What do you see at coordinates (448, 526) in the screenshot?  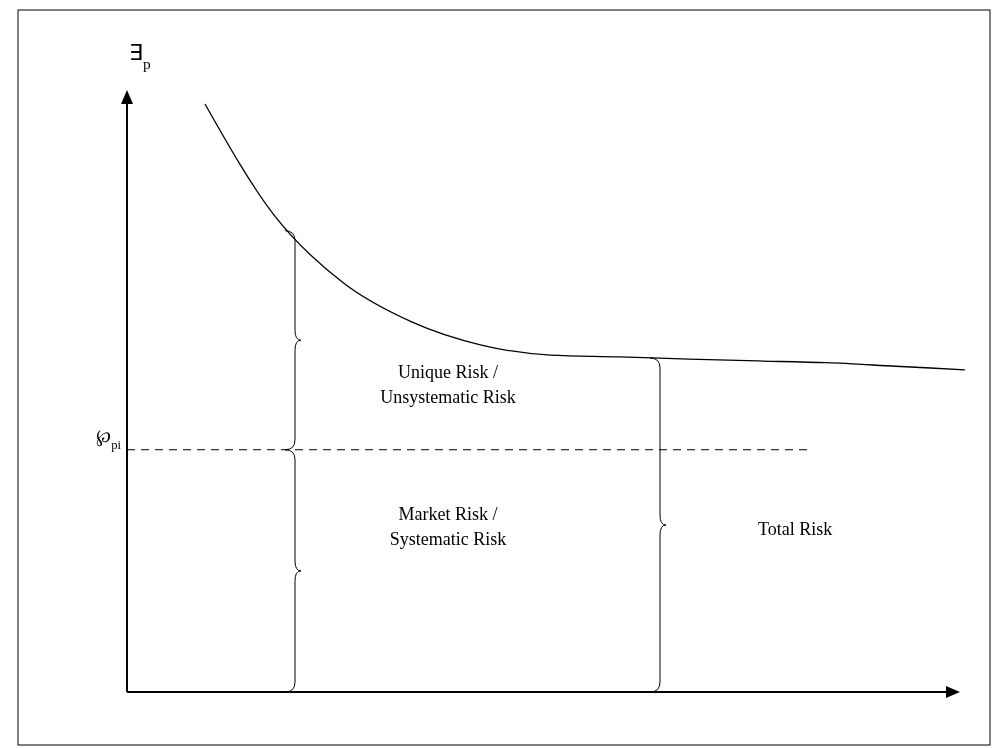 I see `annotation: Market Risk / Systematic Risk` at bounding box center [448, 526].